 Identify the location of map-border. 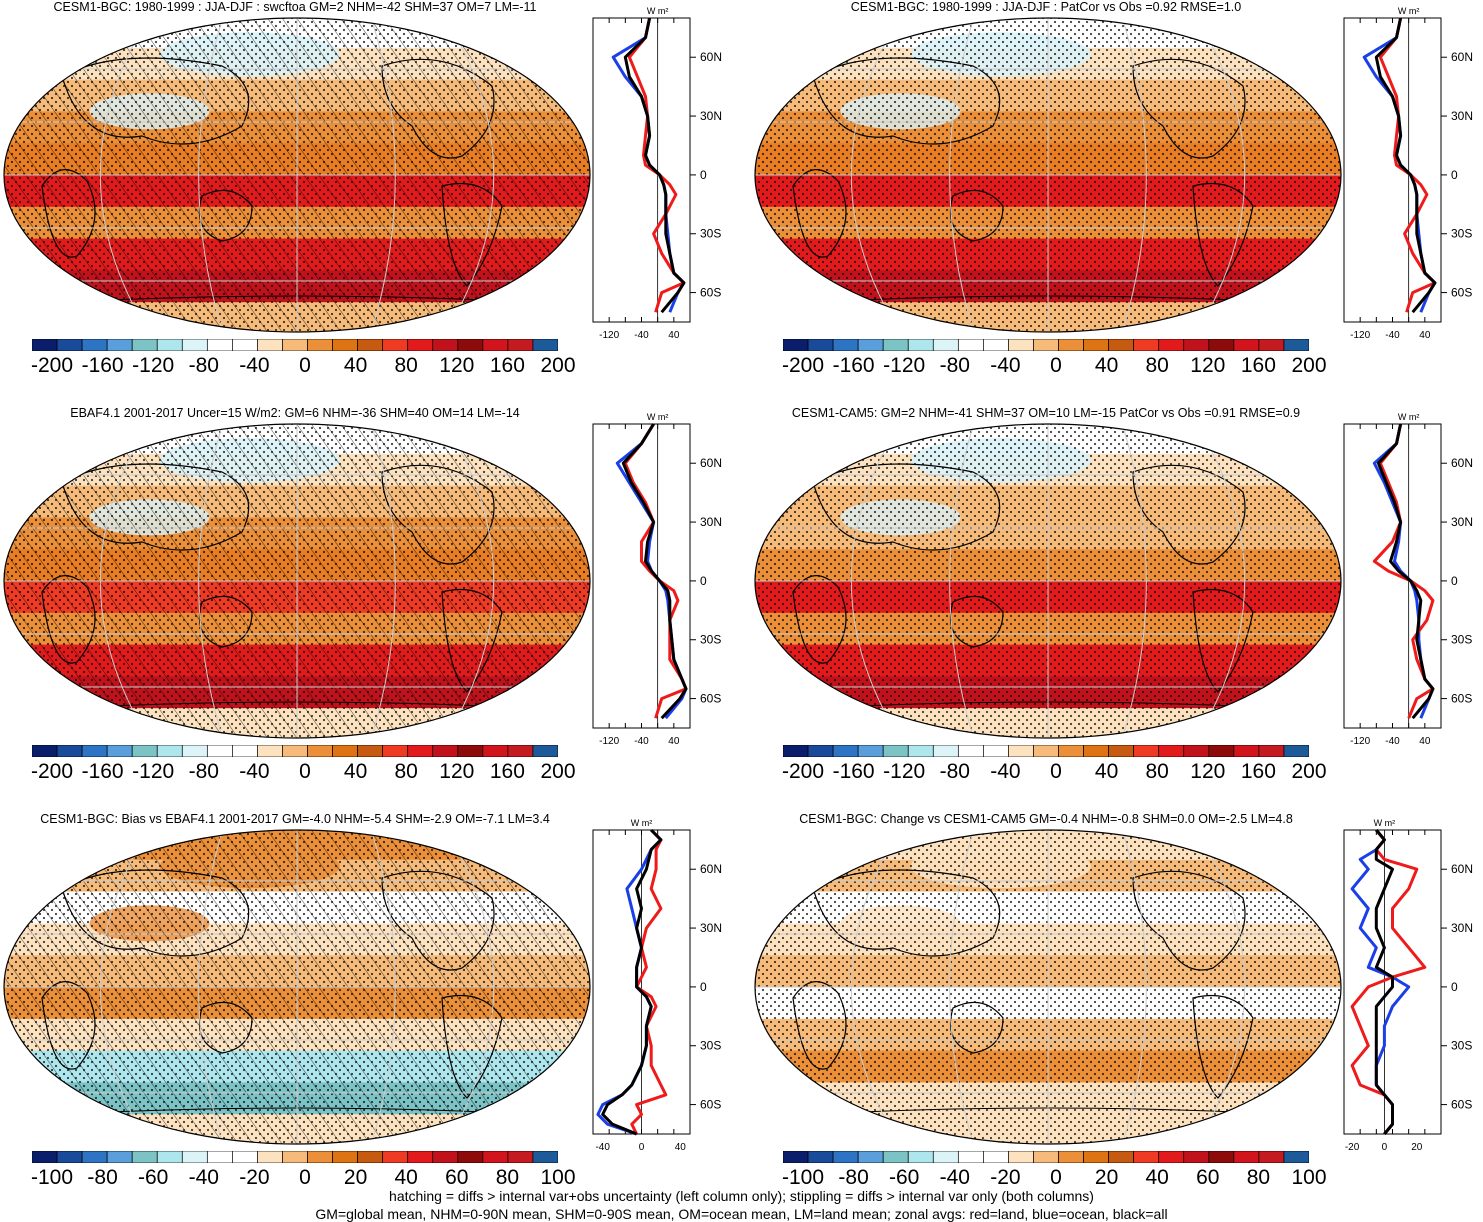
(297, 581).